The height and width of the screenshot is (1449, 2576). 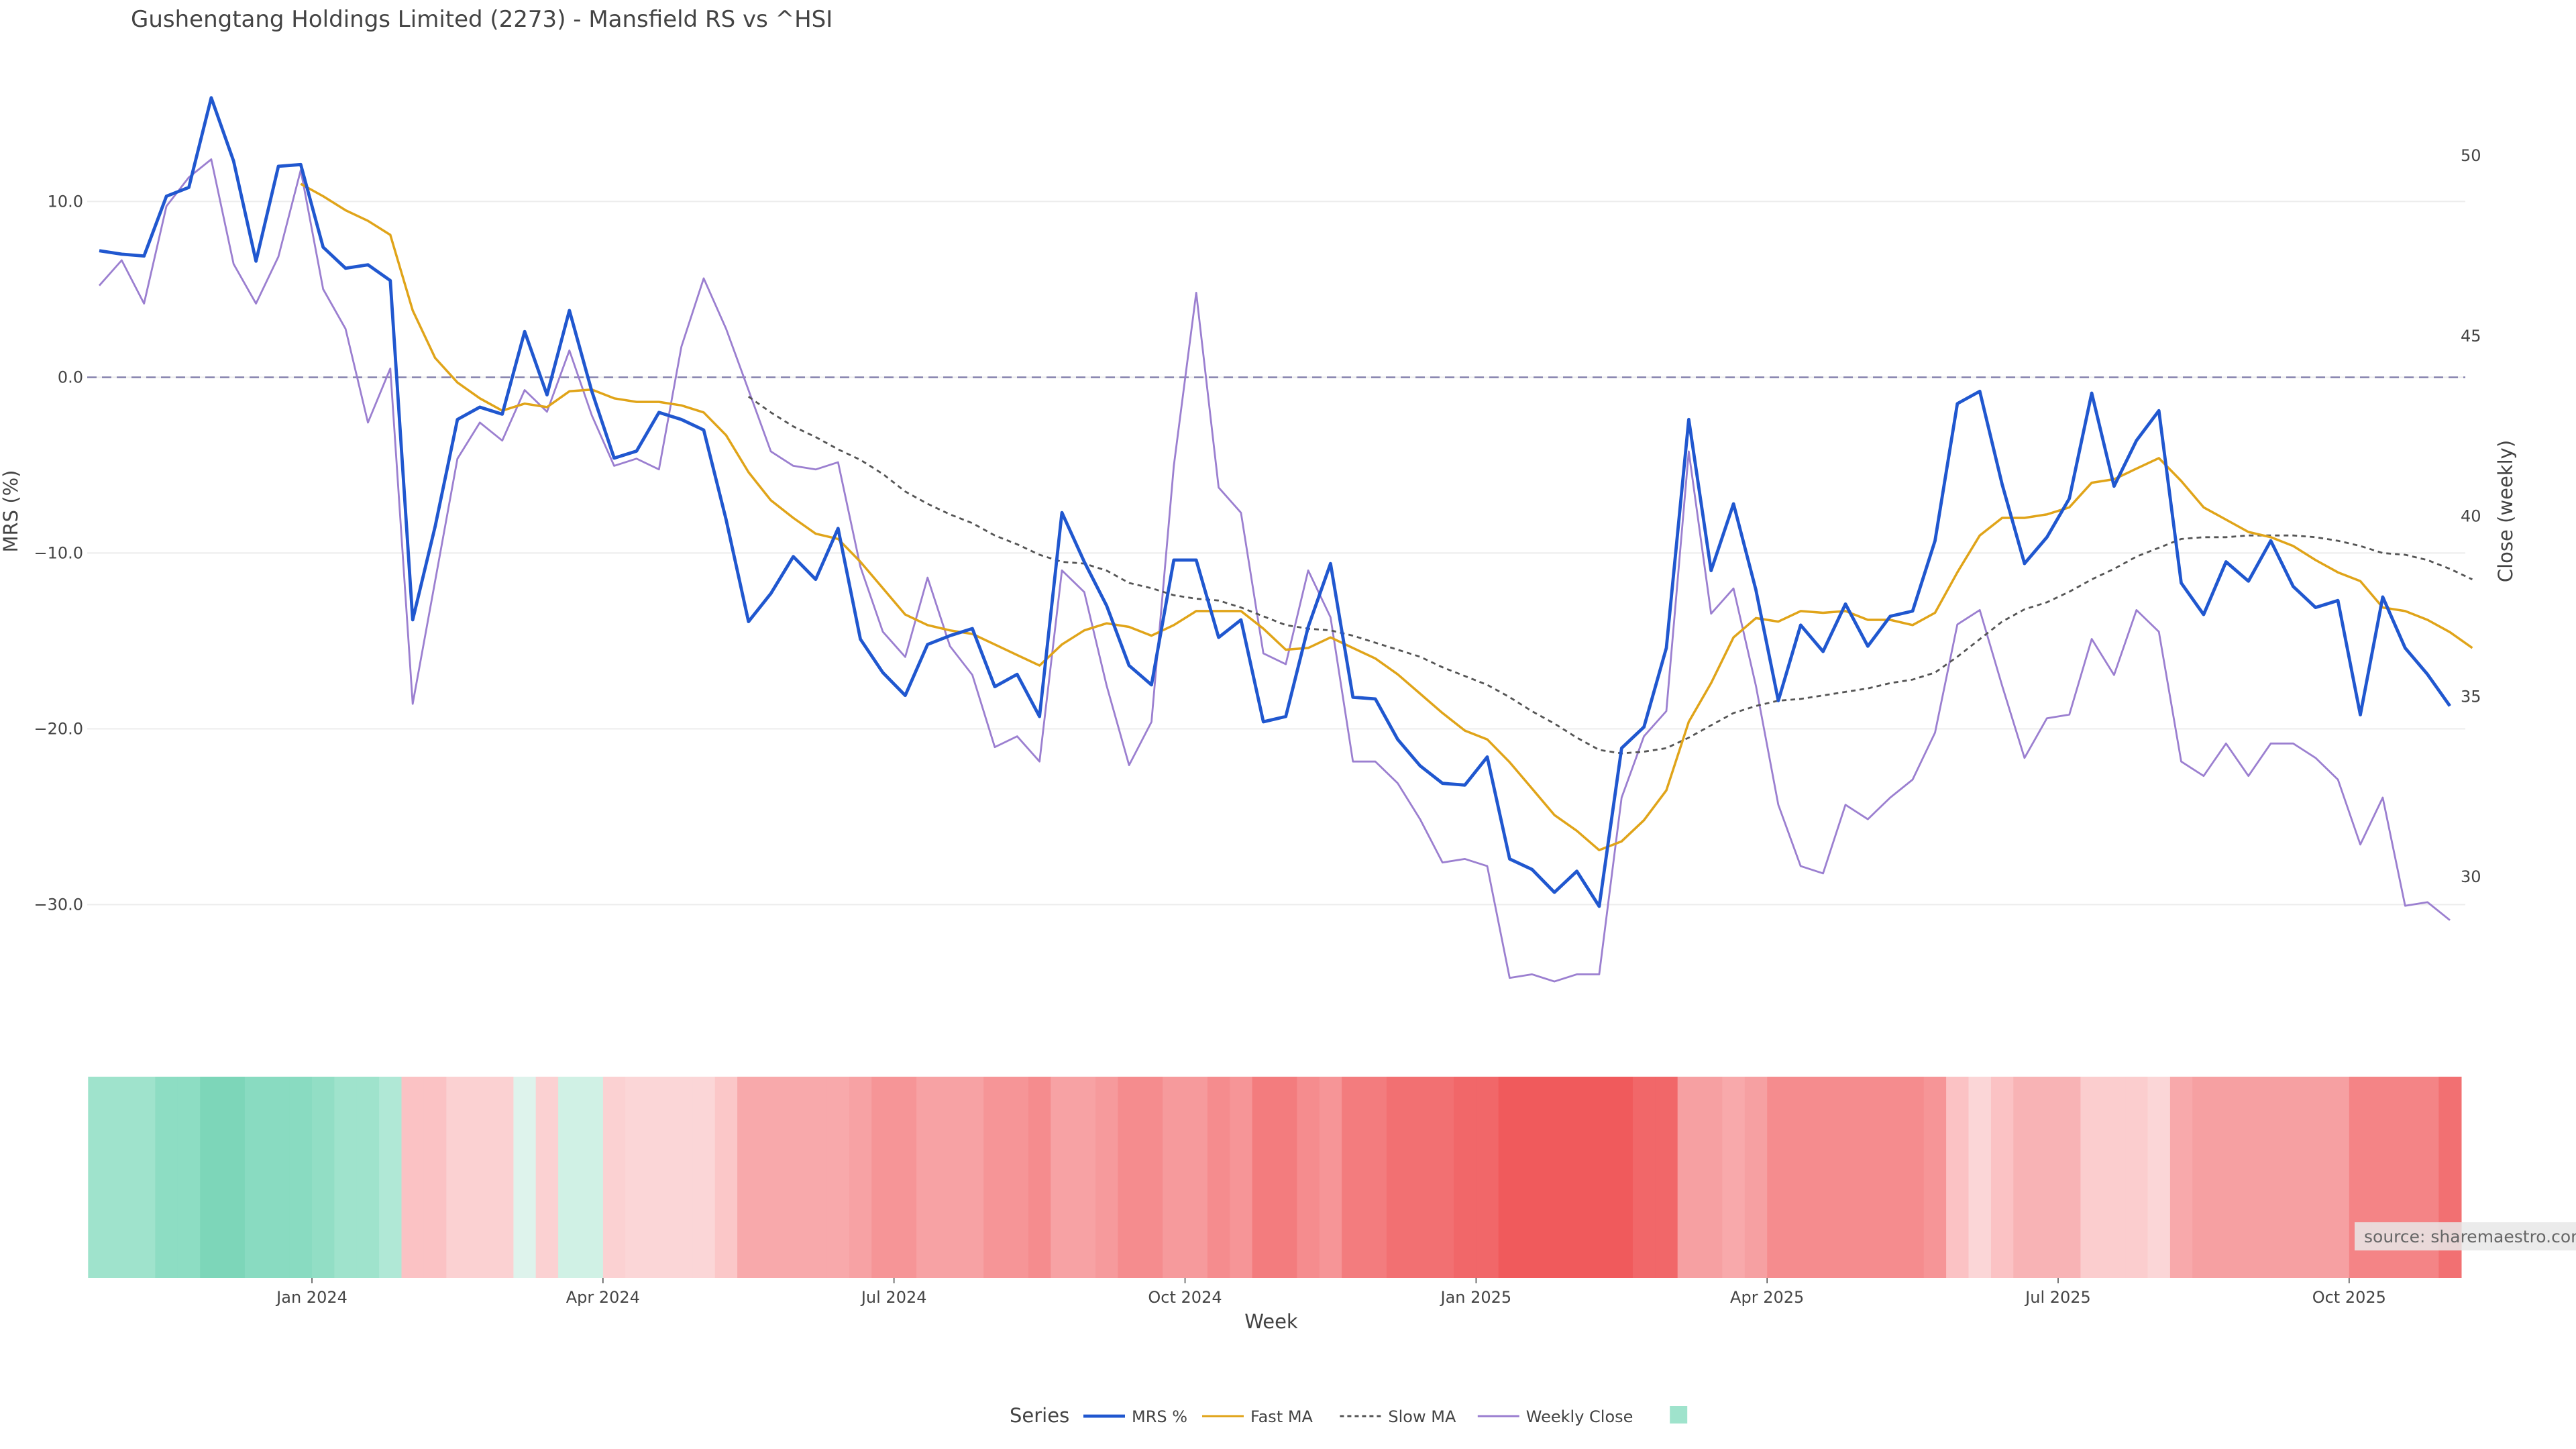 I want to click on left-y-axis: 10.0 0.0 −10.0 −20.0 −30.0, so click(x=58, y=553).